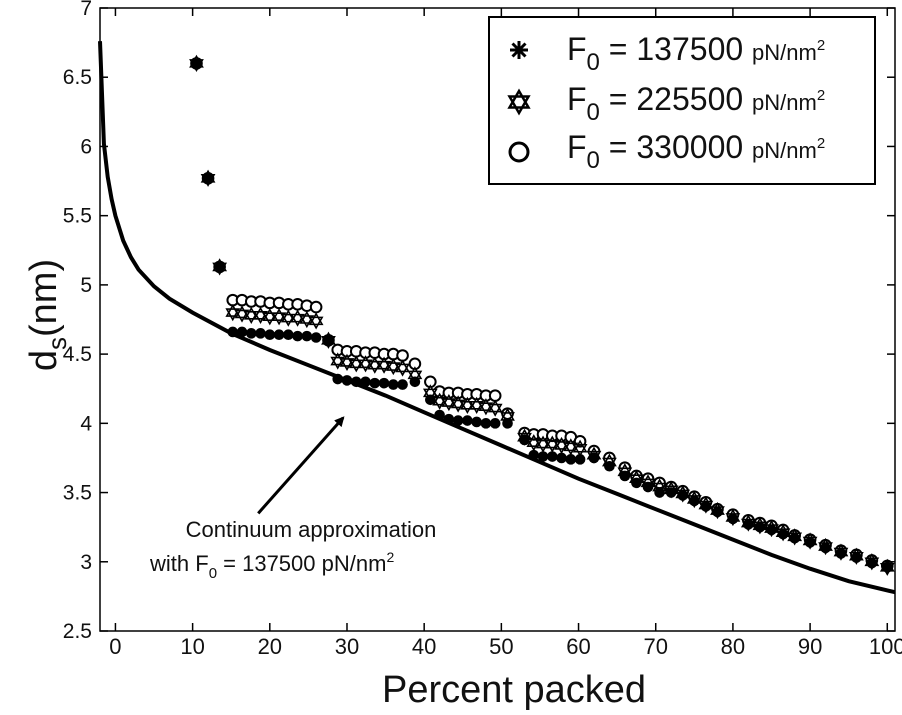 The height and width of the screenshot is (715, 902). What do you see at coordinates (821, 95) in the screenshot?
I see `legend-item-2-sup: 2` at bounding box center [821, 95].